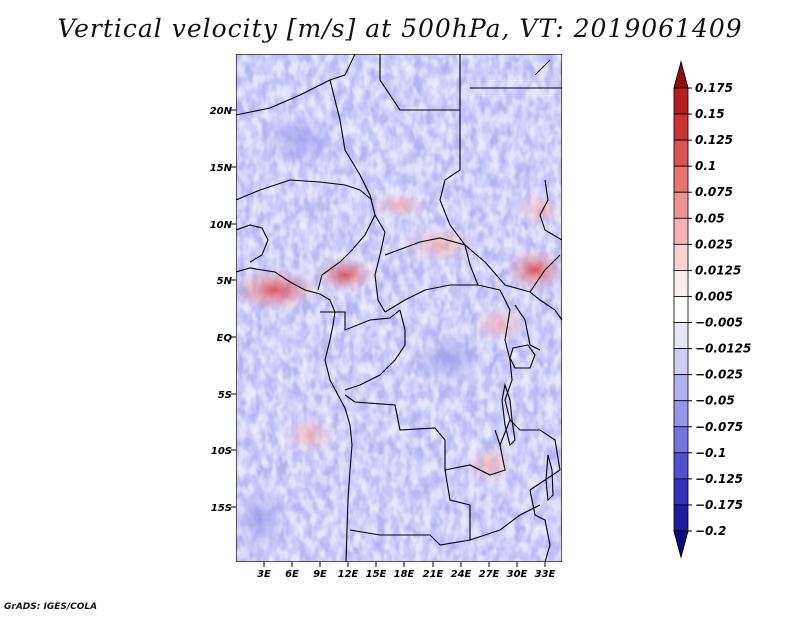  What do you see at coordinates (710, 531) in the screenshot?
I see `colorbar-label: −0.2` at bounding box center [710, 531].